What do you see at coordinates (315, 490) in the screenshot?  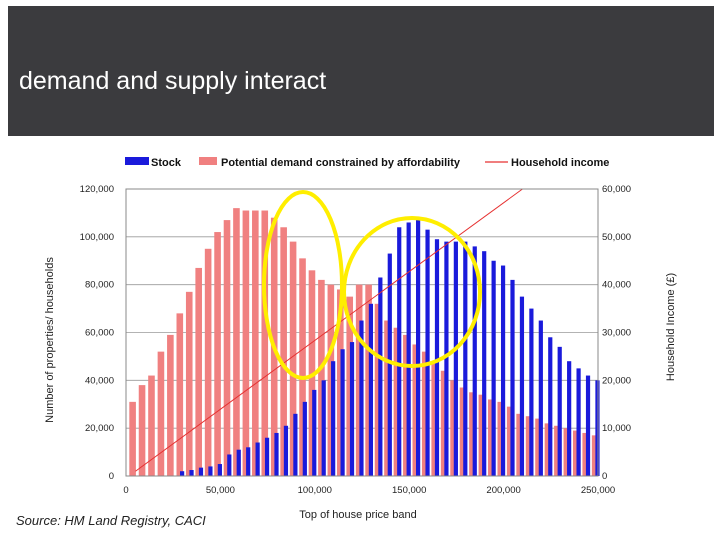 I see `x-tick-label: 100,000` at bounding box center [315, 490].